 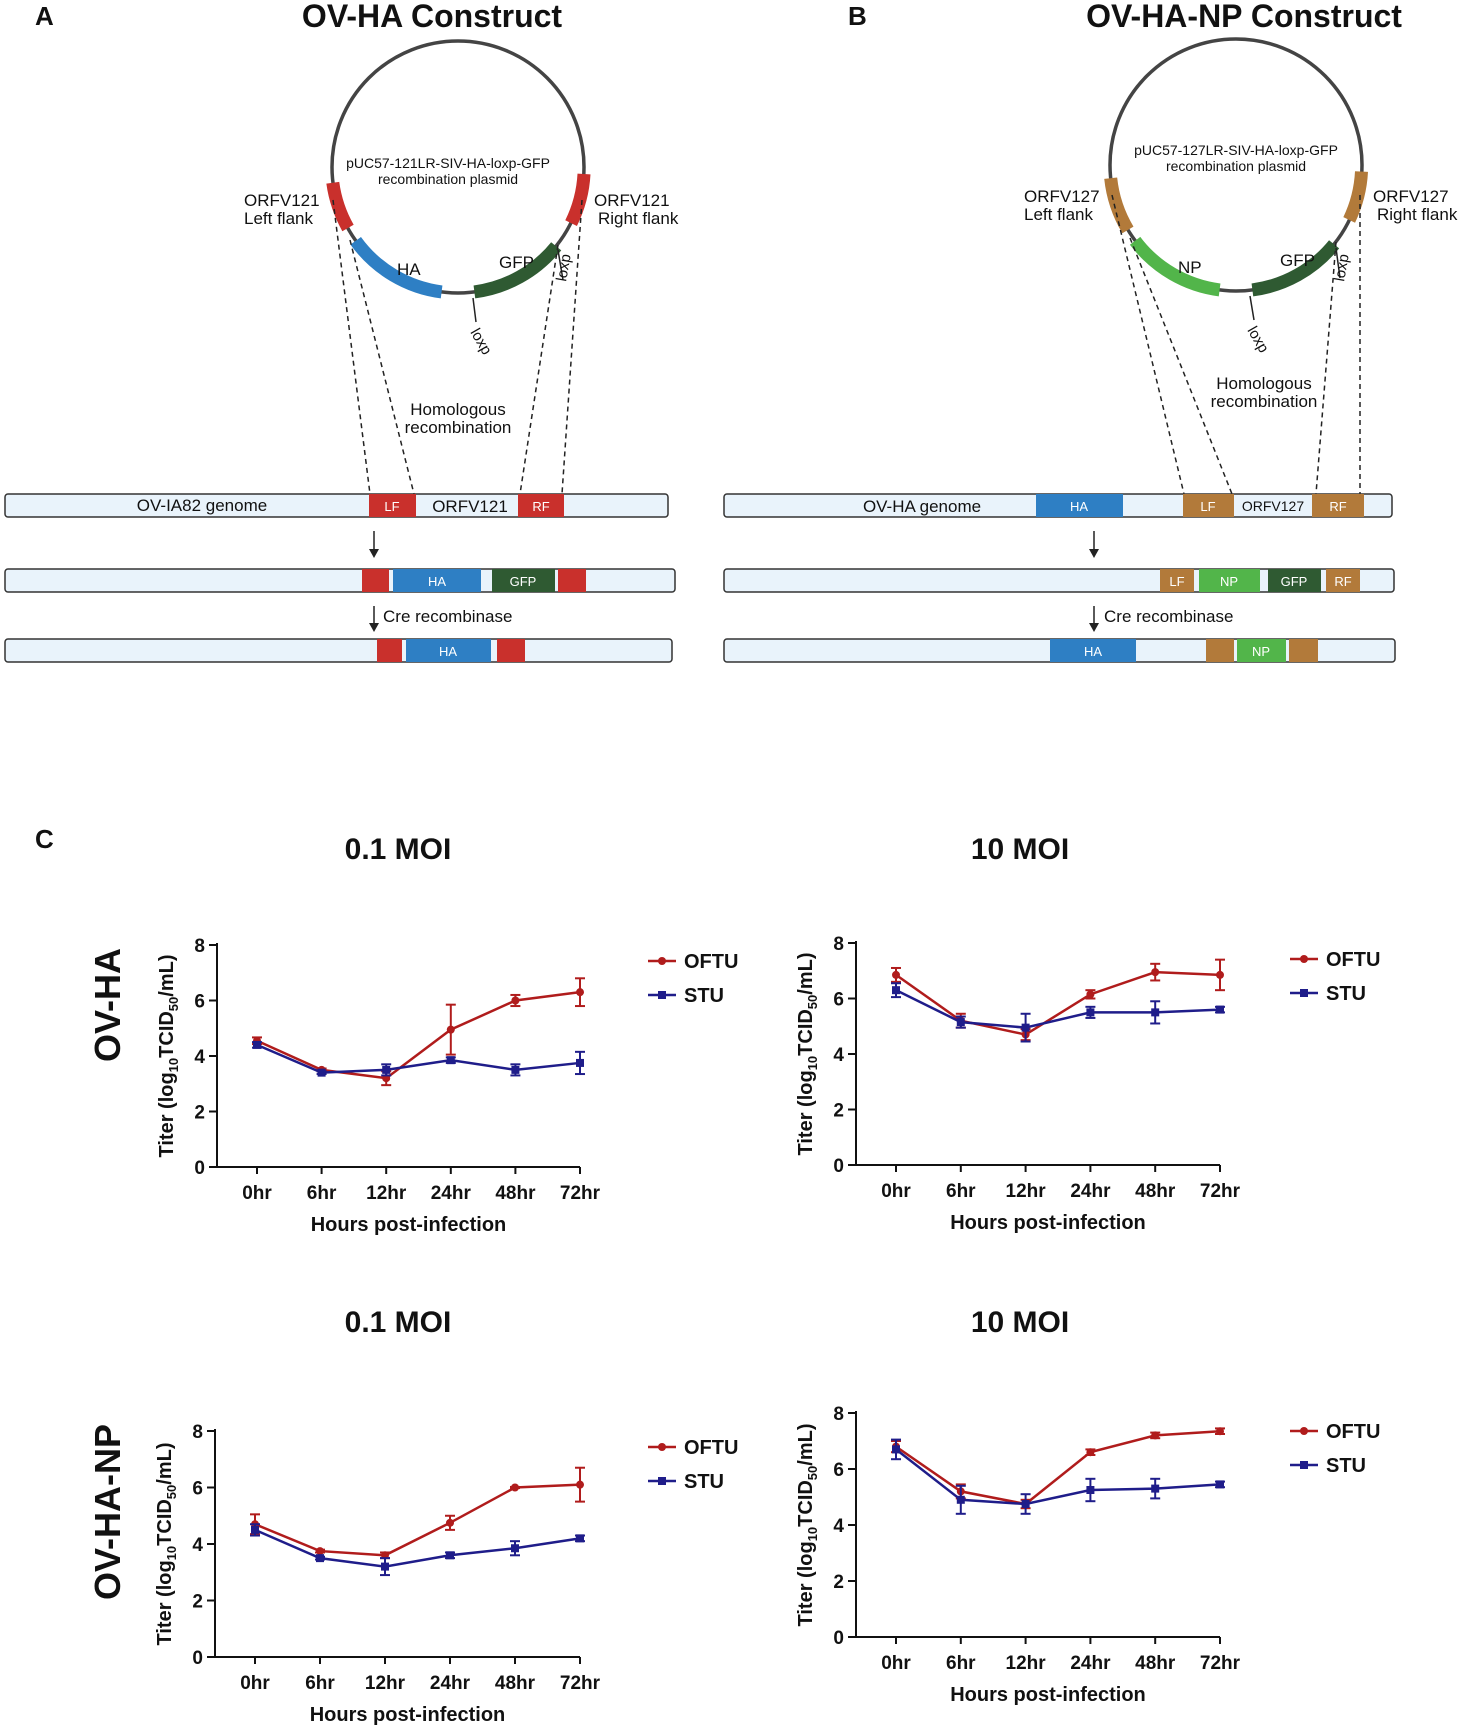 I want to click on y-tick-label: 0, so click(x=197, y=1658).